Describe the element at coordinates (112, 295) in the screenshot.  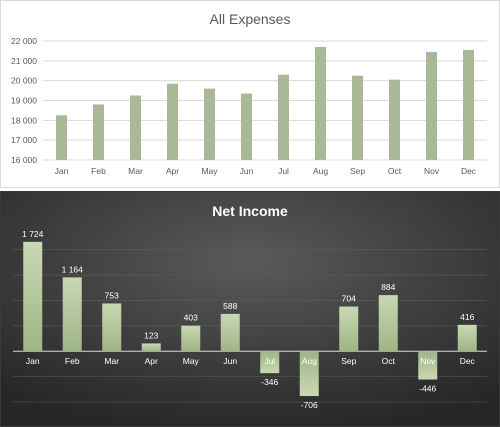
I see `data-label: 753` at that location.